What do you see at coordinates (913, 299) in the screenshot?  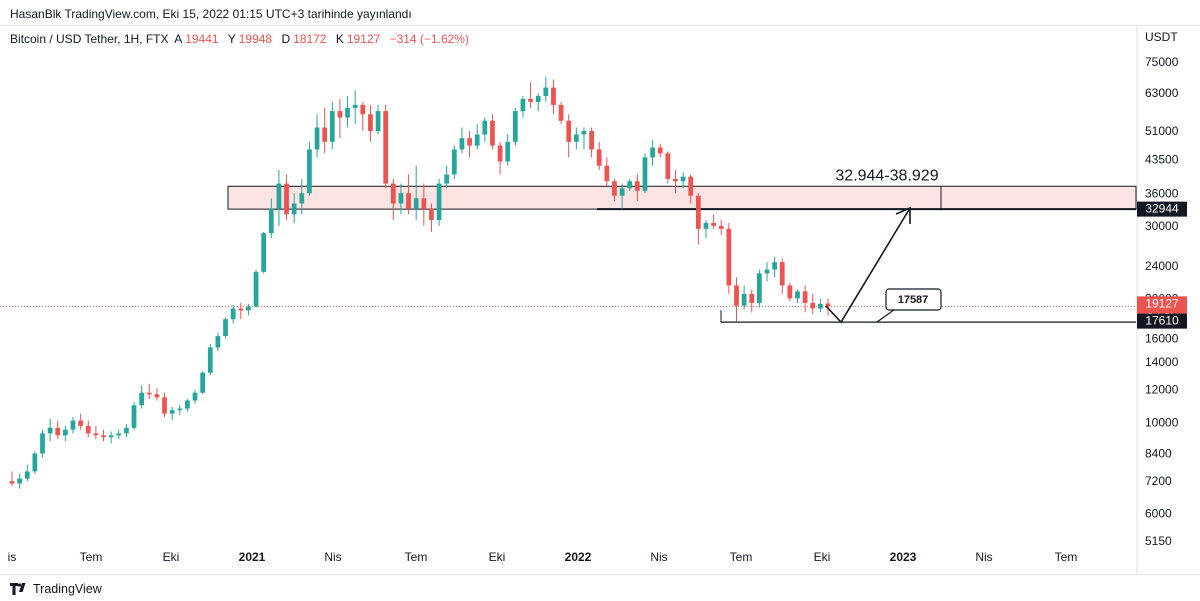 I see `callout-box` at bounding box center [913, 299].